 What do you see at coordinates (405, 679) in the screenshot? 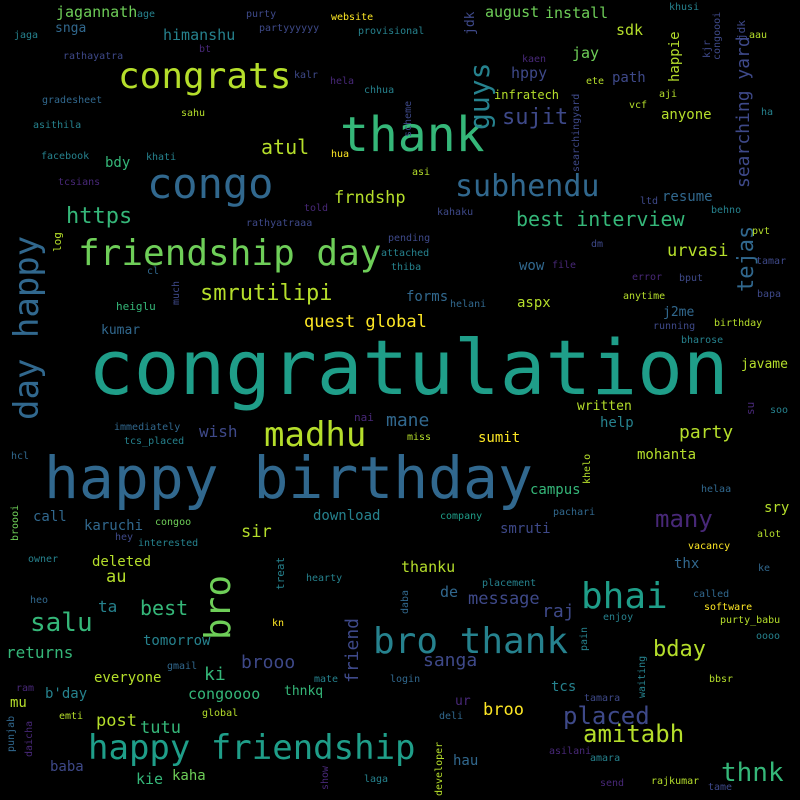
I see `word-login: login` at bounding box center [405, 679].